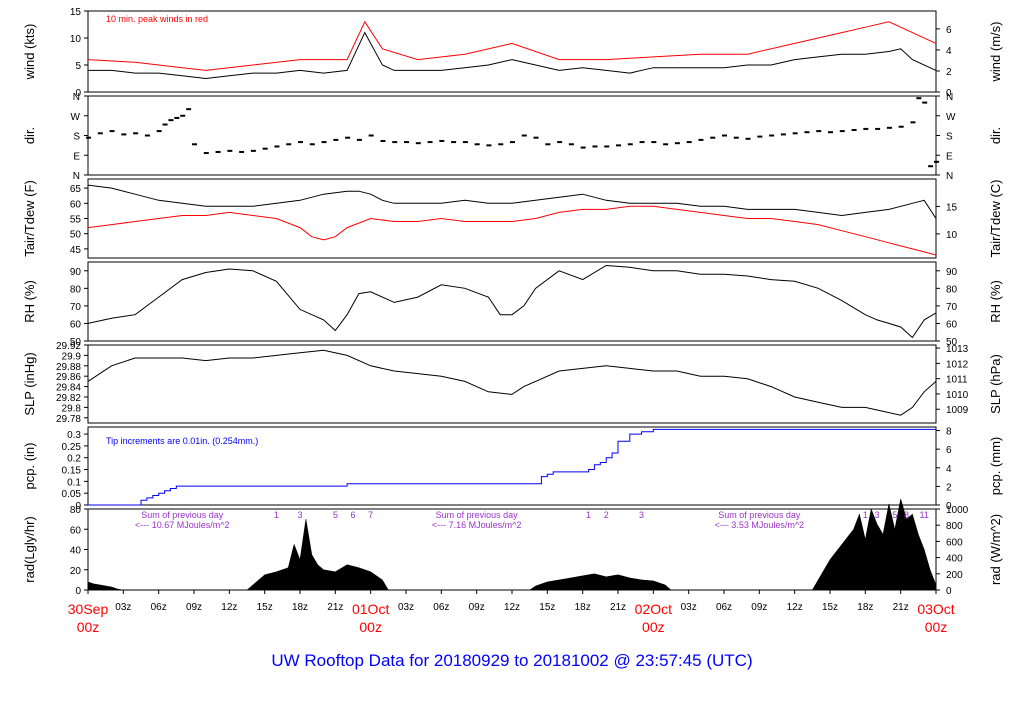 The height and width of the screenshot is (705, 1024). I want to click on dir-tick-label-left: W, so click(76, 117).